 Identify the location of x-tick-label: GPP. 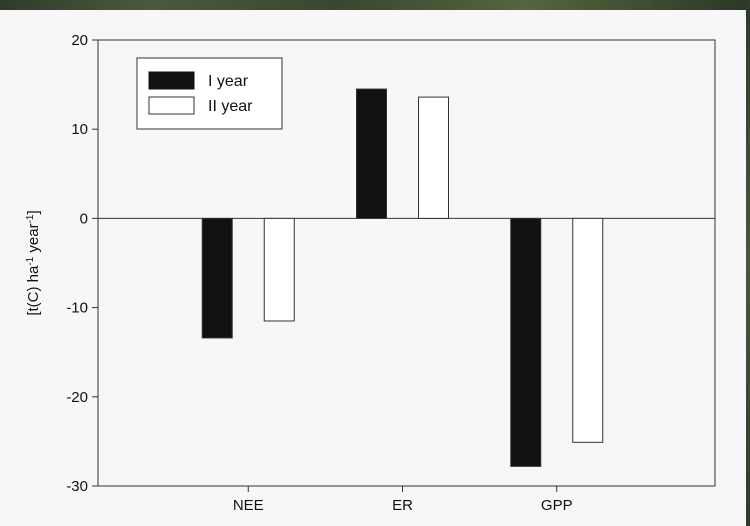
(557, 505).